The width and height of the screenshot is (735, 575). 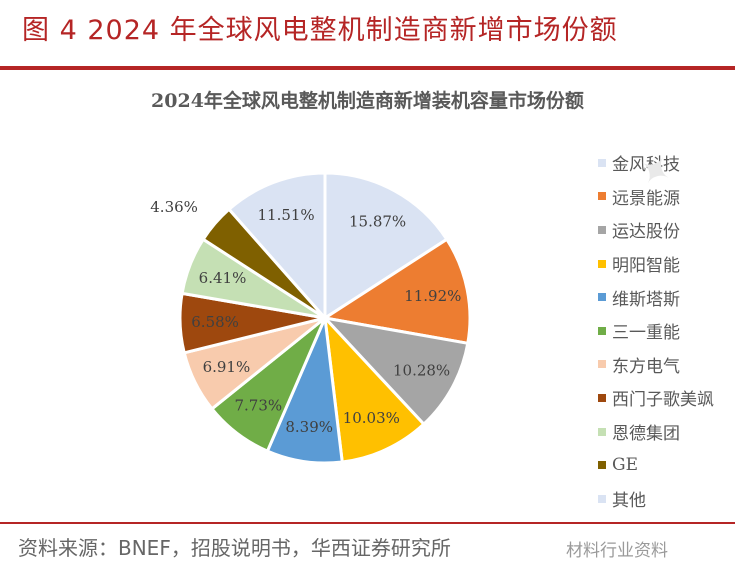 What do you see at coordinates (646, 165) in the screenshot?
I see `legend-label: 金风科技` at bounding box center [646, 165].